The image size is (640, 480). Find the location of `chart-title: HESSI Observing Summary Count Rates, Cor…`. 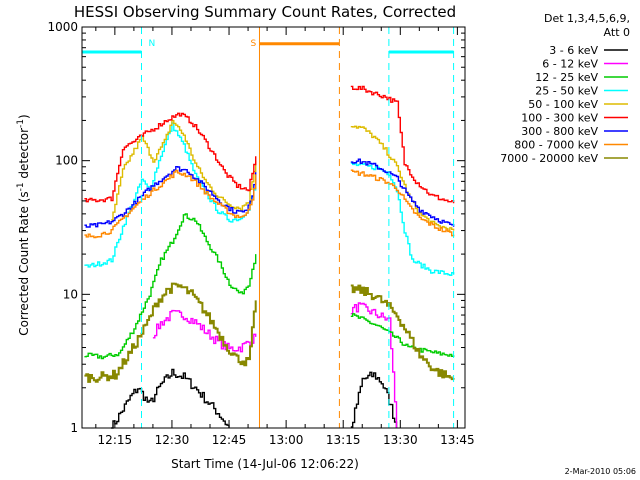

chart-title: HESSI Observing Summary Count Rates, Cor… is located at coordinates (265, 12).